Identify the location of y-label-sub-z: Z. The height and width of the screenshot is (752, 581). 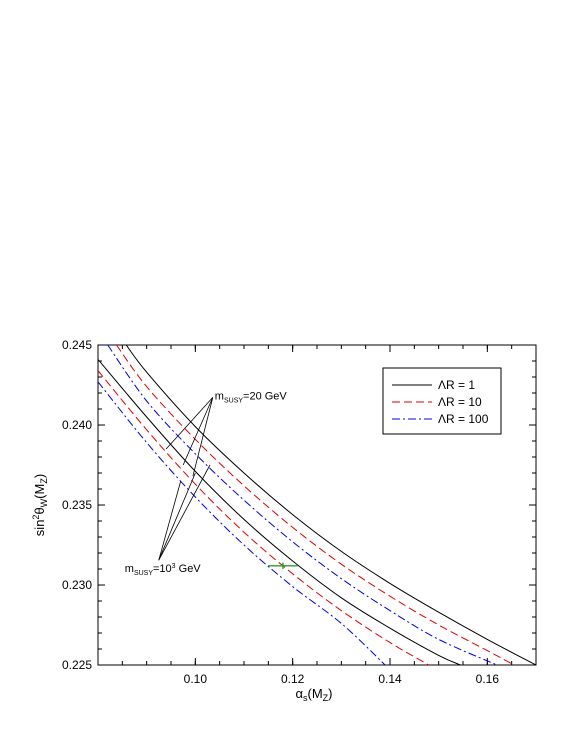
(44, 481).